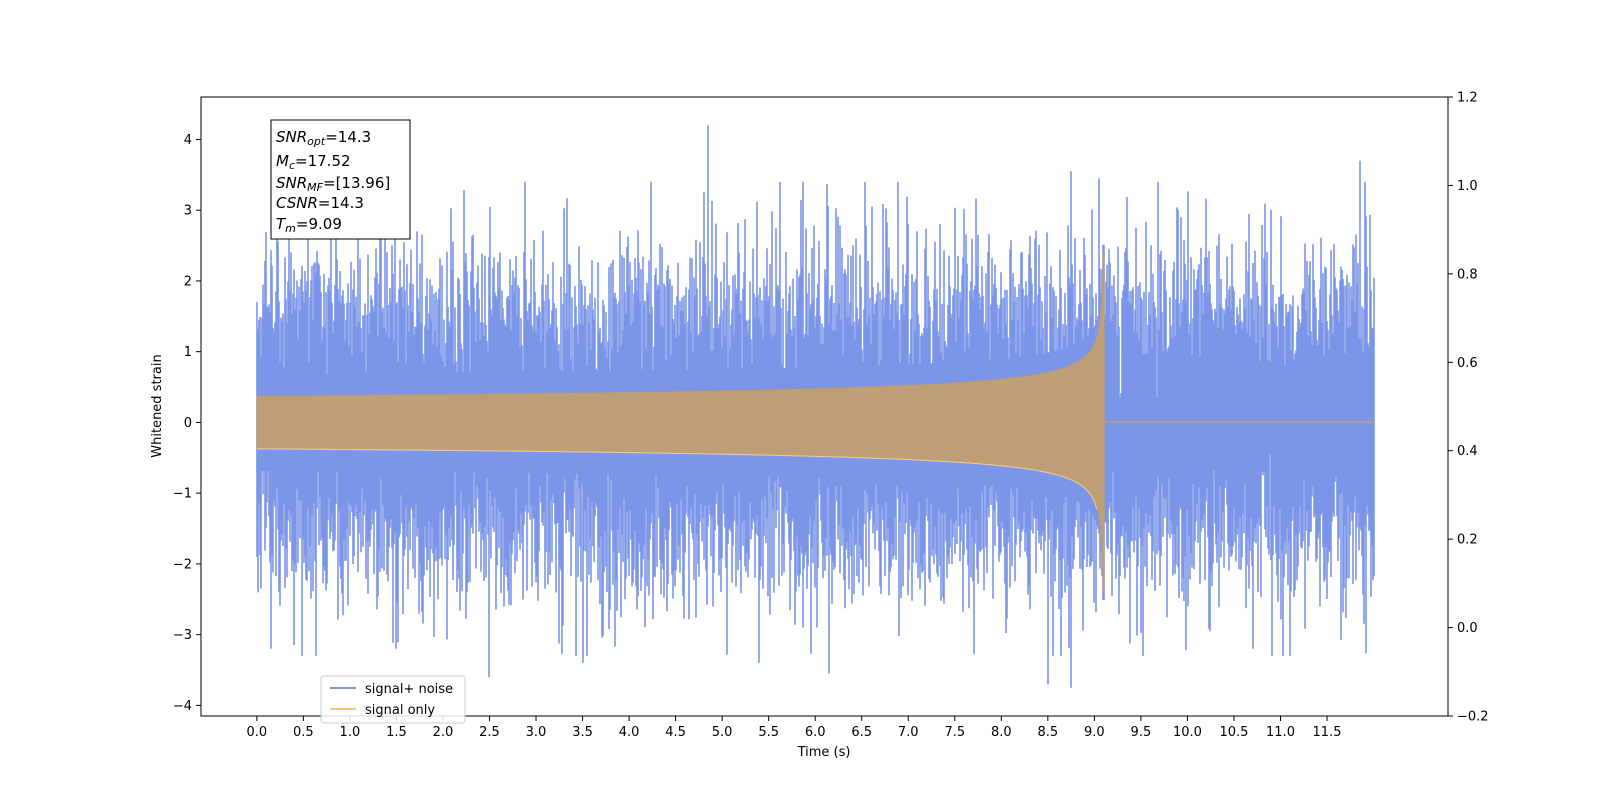 This screenshot has height=800, width=1600. What do you see at coordinates (182, 635) in the screenshot?
I see `y-tick-label: −3` at bounding box center [182, 635].